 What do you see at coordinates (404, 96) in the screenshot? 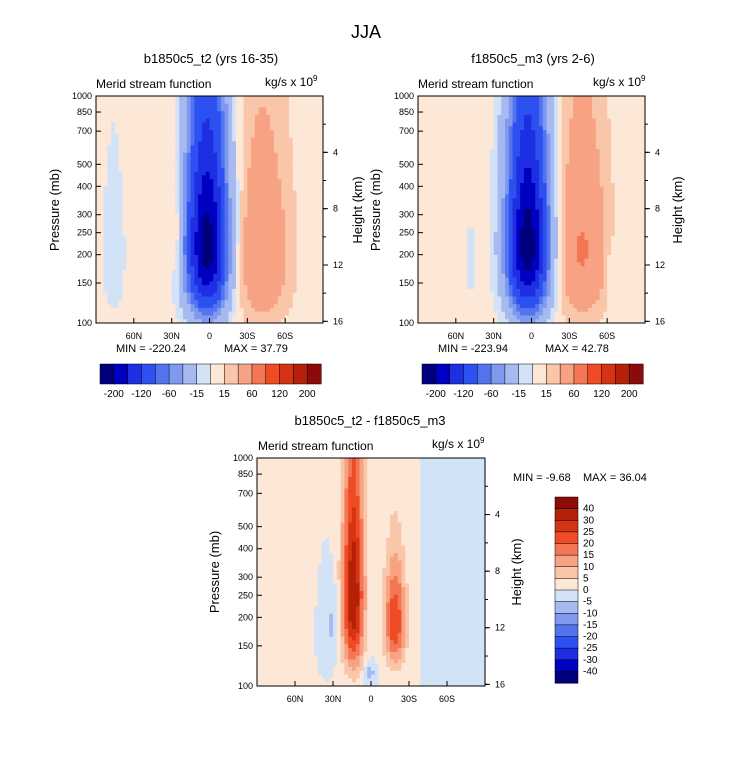
I see `y-tick-label: 1000` at bounding box center [404, 96].